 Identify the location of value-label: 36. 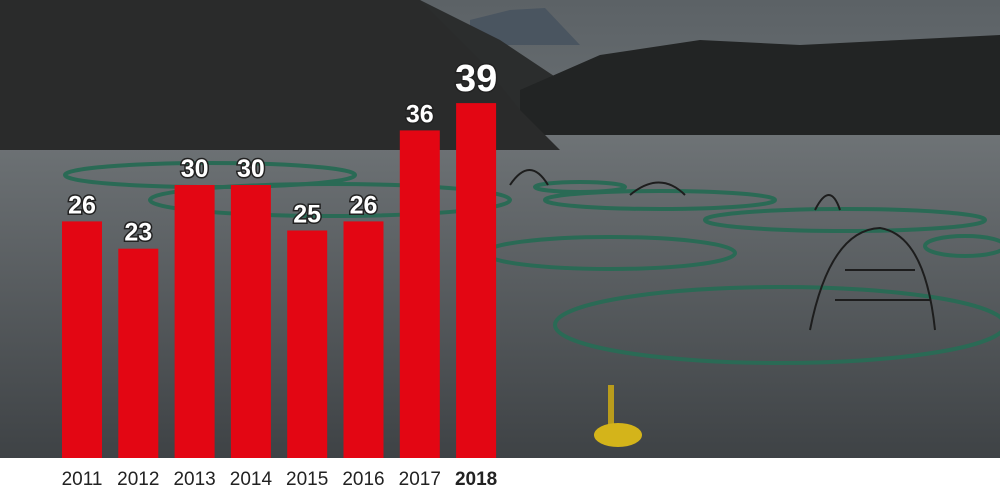
(420, 114).